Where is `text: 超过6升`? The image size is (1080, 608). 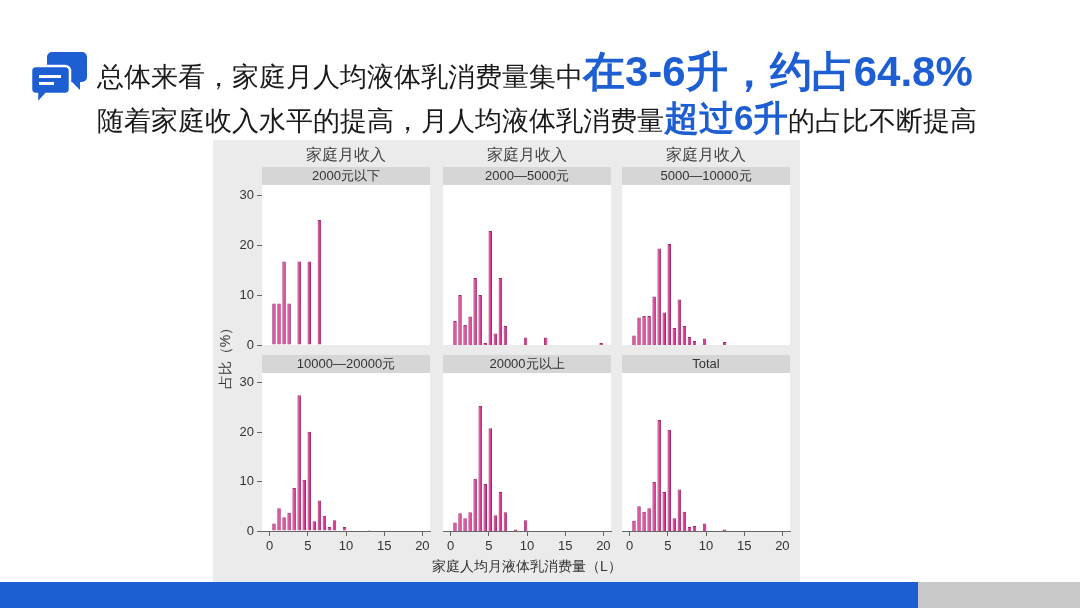
text: 超过6升 is located at coordinates (726, 118).